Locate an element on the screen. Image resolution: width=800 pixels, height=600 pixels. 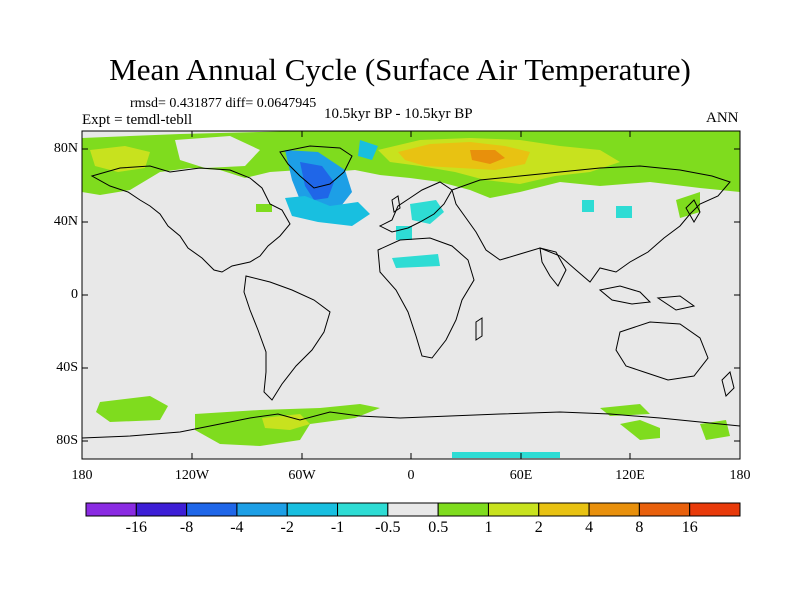
colorbar-label: 1 is located at coordinates (488, 527).